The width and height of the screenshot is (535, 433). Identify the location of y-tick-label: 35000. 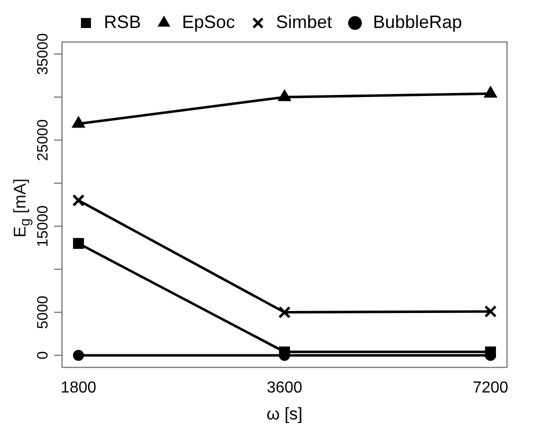
(43, 54).